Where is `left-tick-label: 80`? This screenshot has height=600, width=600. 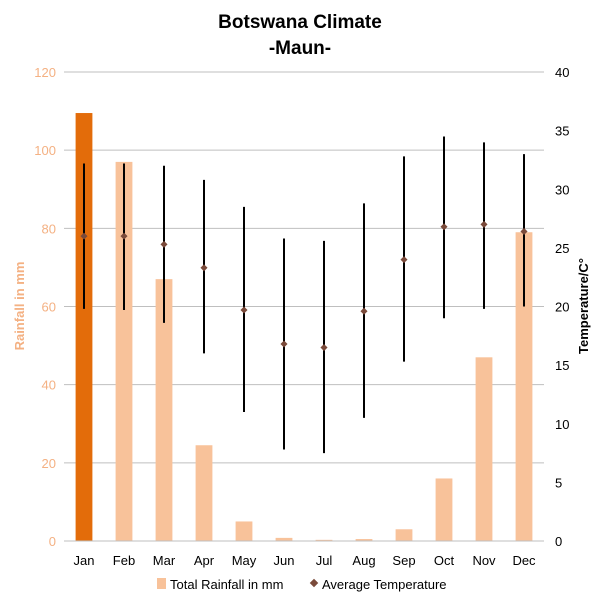
left-tick-label: 80 is located at coordinates (49, 228).